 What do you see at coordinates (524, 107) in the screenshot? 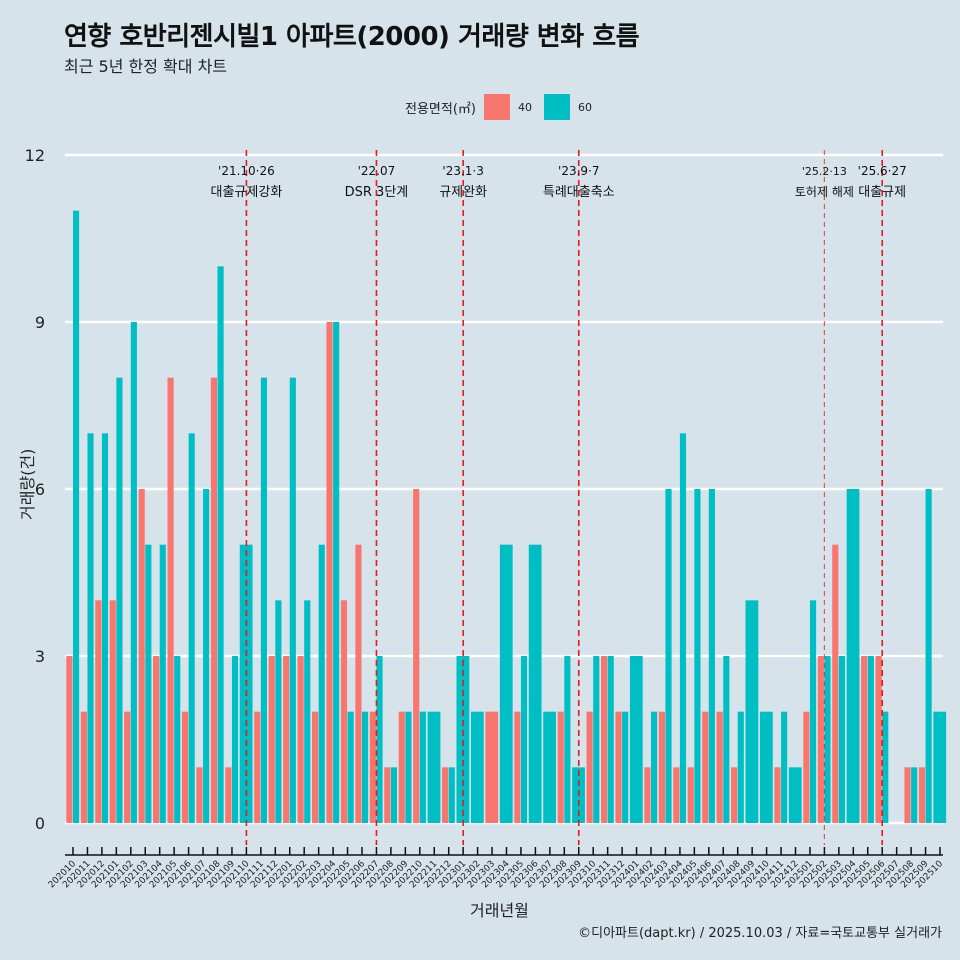
I see `legend-label-40: 40` at bounding box center [524, 107].